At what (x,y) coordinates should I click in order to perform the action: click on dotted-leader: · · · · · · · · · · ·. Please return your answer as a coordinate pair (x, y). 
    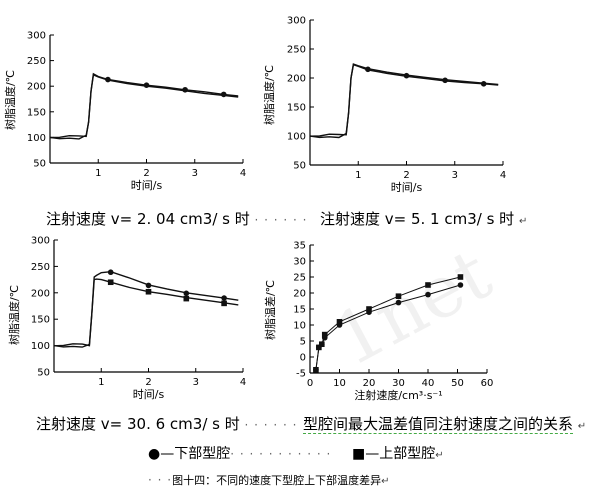
    Looking at the image, I should click on (281, 454).